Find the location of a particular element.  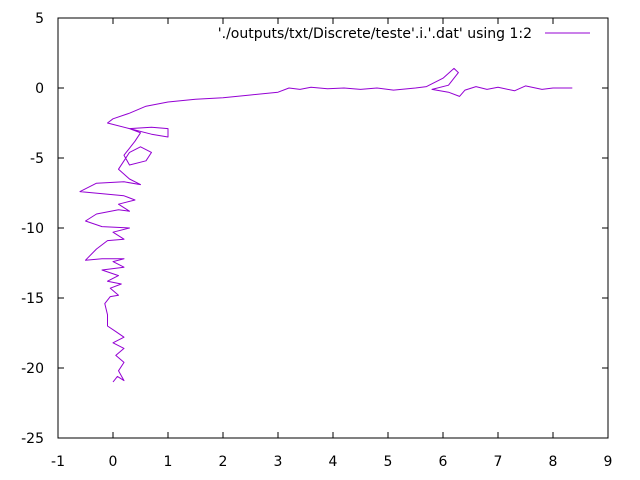

y-tick-label: -15 is located at coordinates (32, 299).